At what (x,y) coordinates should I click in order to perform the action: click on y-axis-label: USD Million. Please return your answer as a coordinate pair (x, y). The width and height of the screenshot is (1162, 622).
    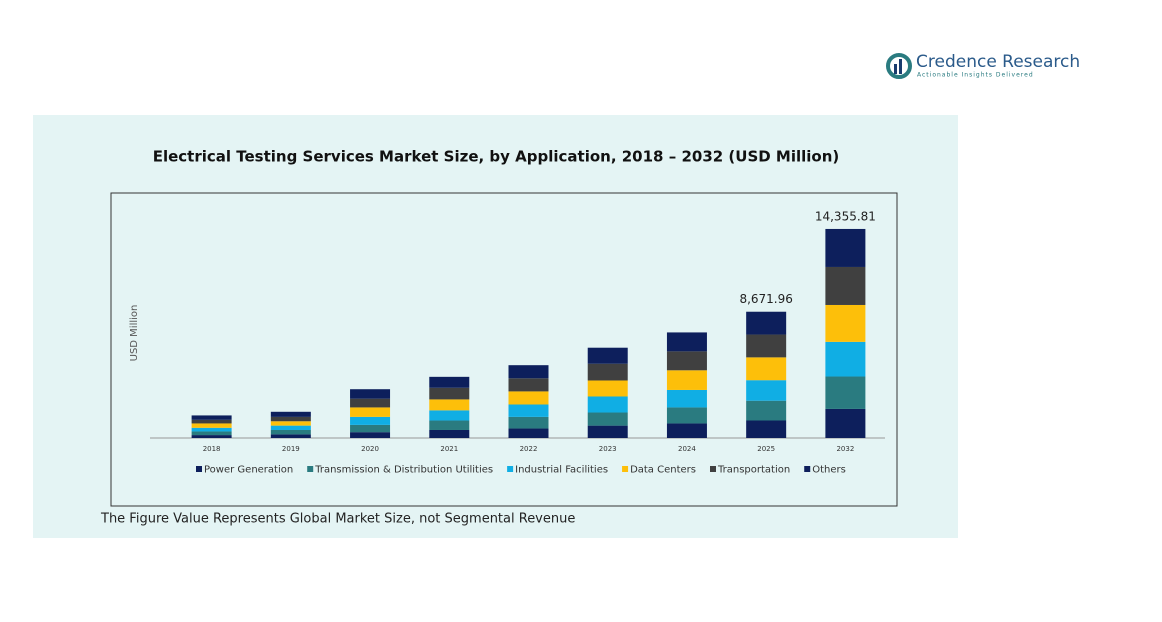
    Looking at the image, I should click on (134, 333).